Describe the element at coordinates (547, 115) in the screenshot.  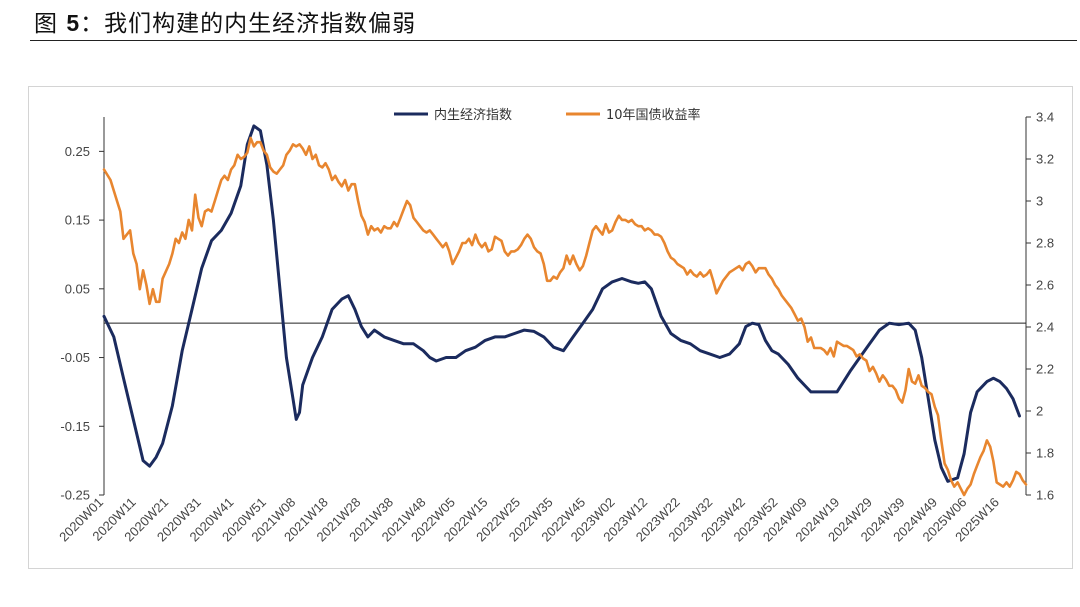
I see `legend: 内生经济指数 10年国债收益率` at that location.